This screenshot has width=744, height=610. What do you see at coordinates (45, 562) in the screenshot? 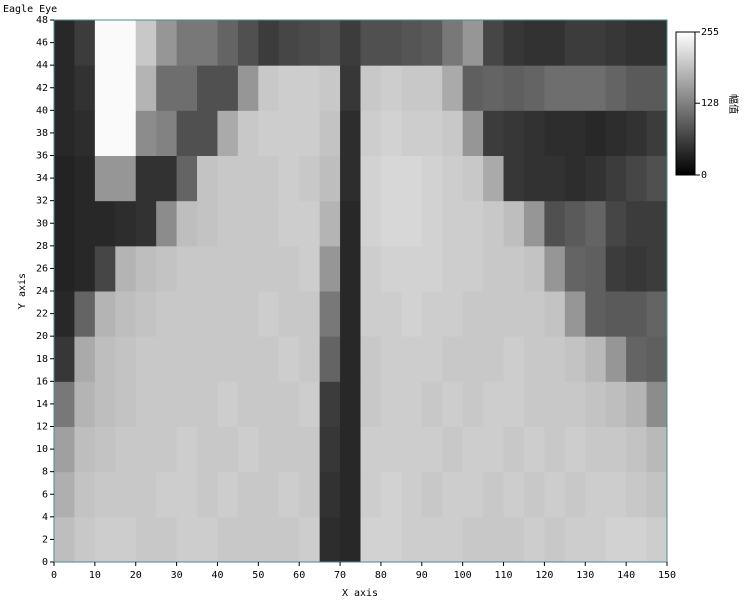
I see `y-tick-label: 0` at bounding box center [45, 562].